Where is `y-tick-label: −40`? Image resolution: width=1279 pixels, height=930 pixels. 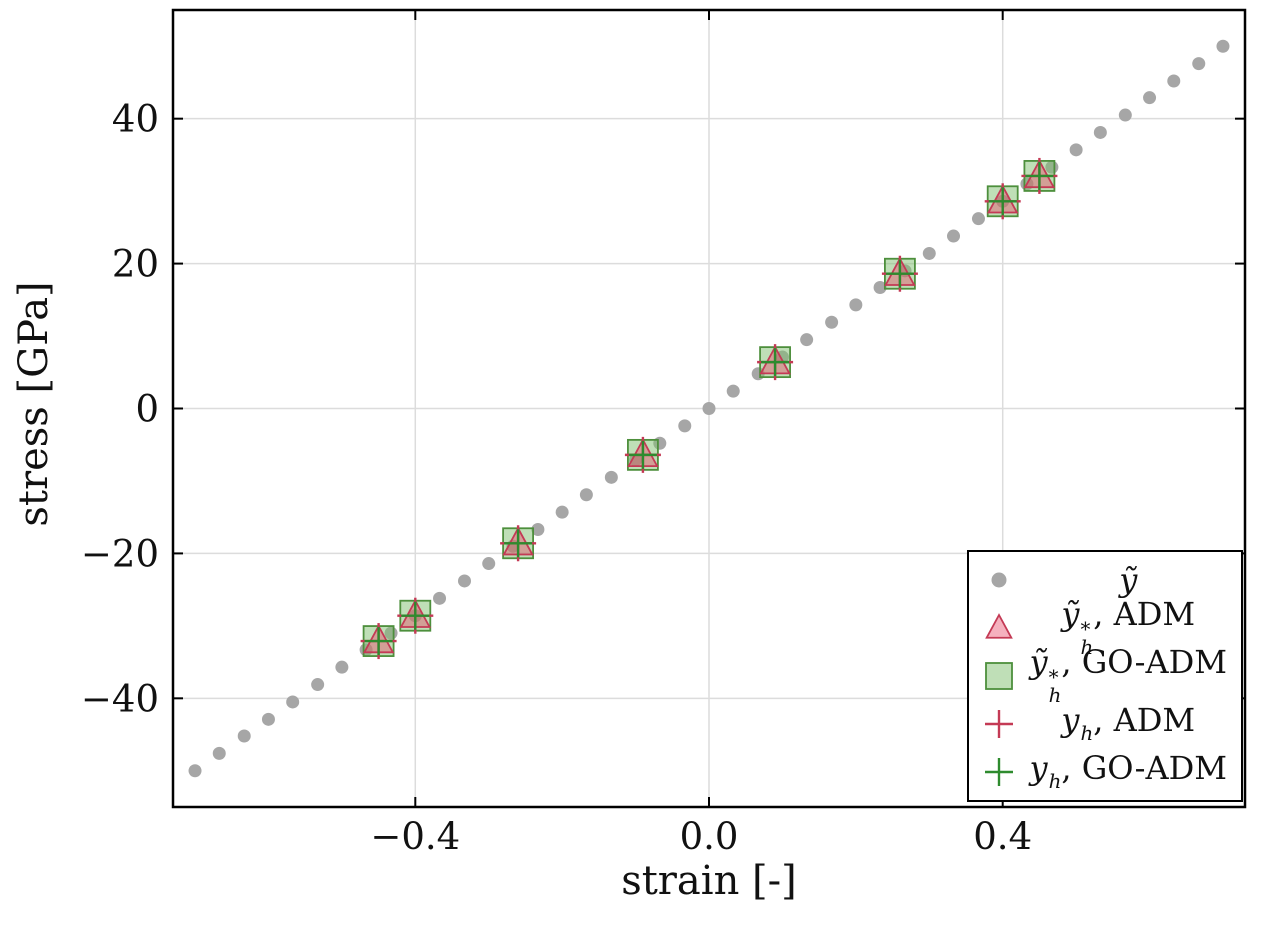 y-tick-label: −40 is located at coordinates (120, 698).